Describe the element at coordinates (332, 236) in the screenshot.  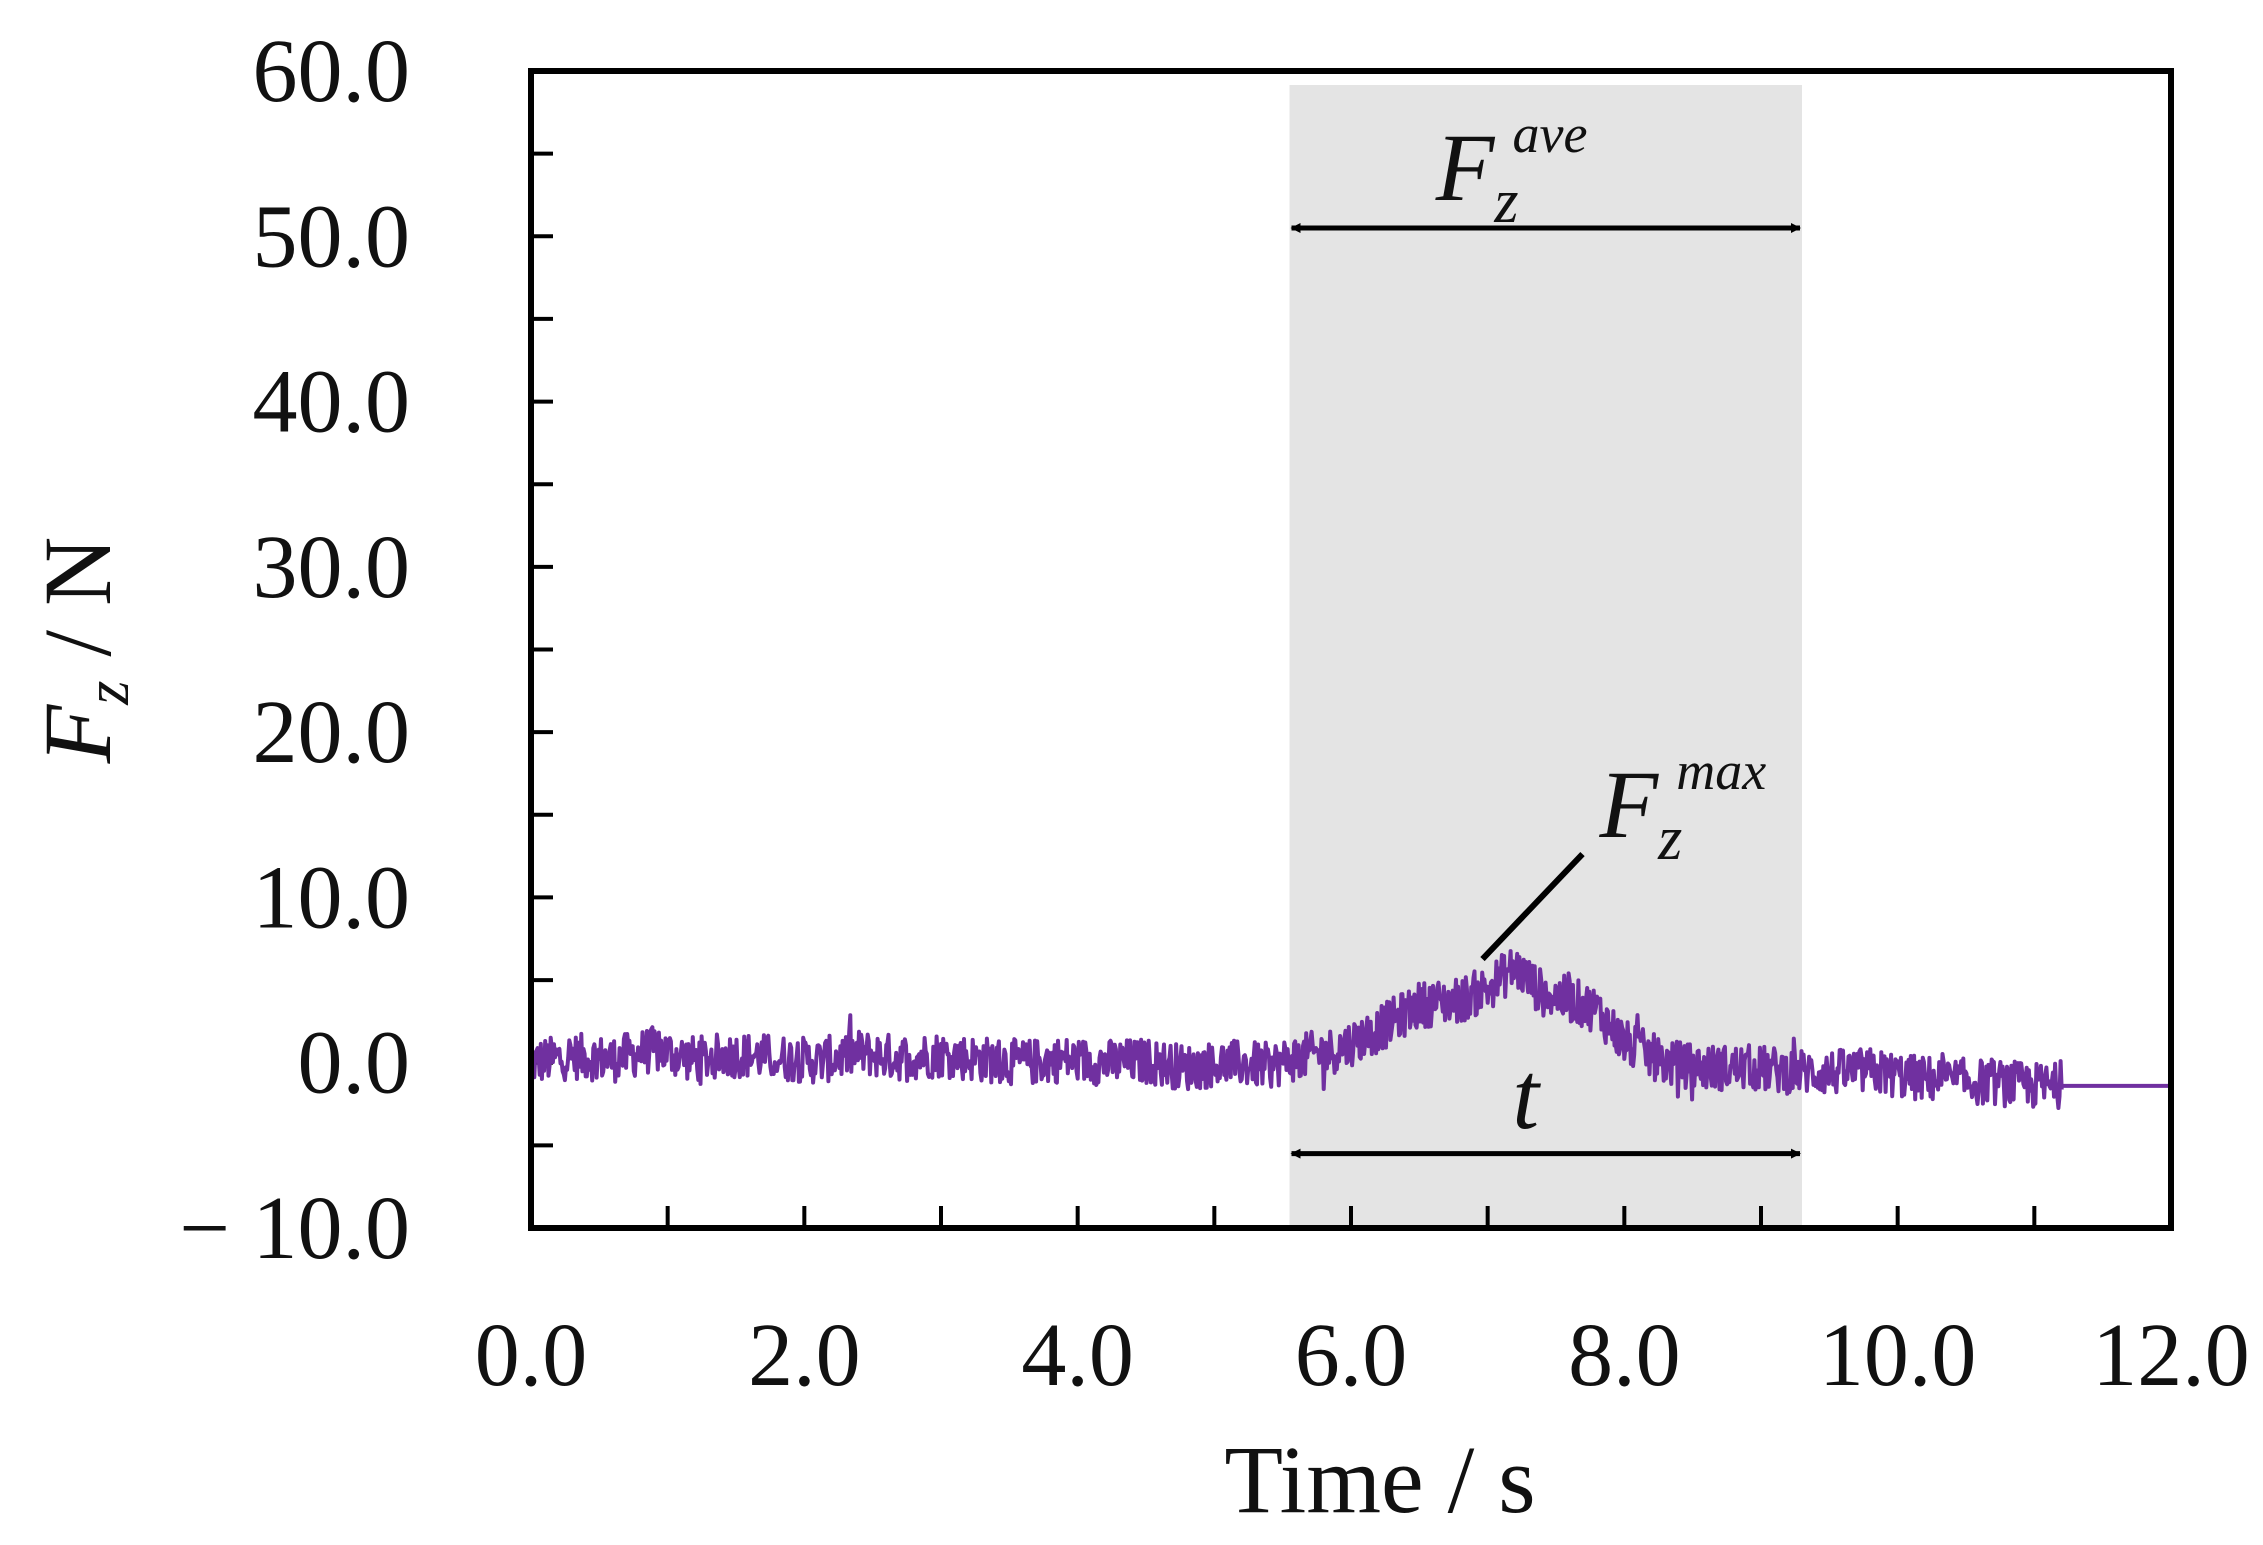
I see `y-tick-label: 50.0` at that location.